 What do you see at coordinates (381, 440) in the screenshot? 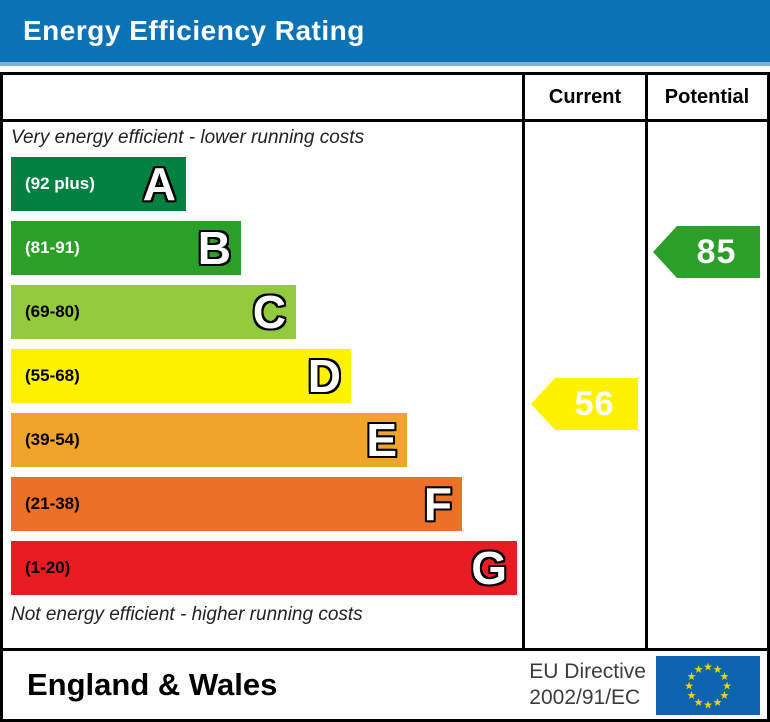
I see `band-letter: E` at bounding box center [381, 440].